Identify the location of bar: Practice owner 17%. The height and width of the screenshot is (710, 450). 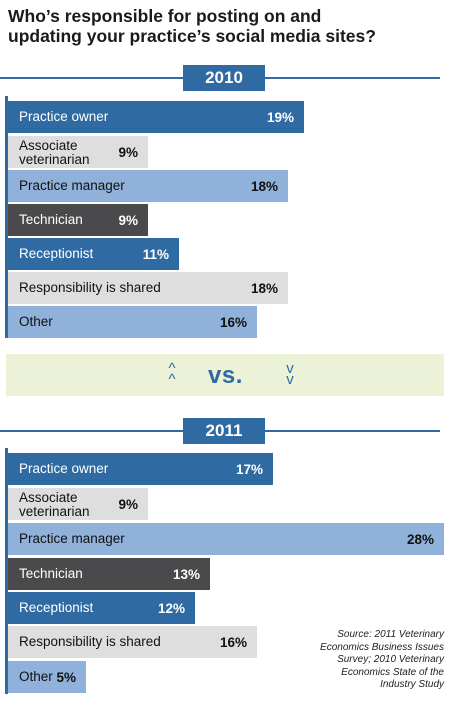
(140, 469).